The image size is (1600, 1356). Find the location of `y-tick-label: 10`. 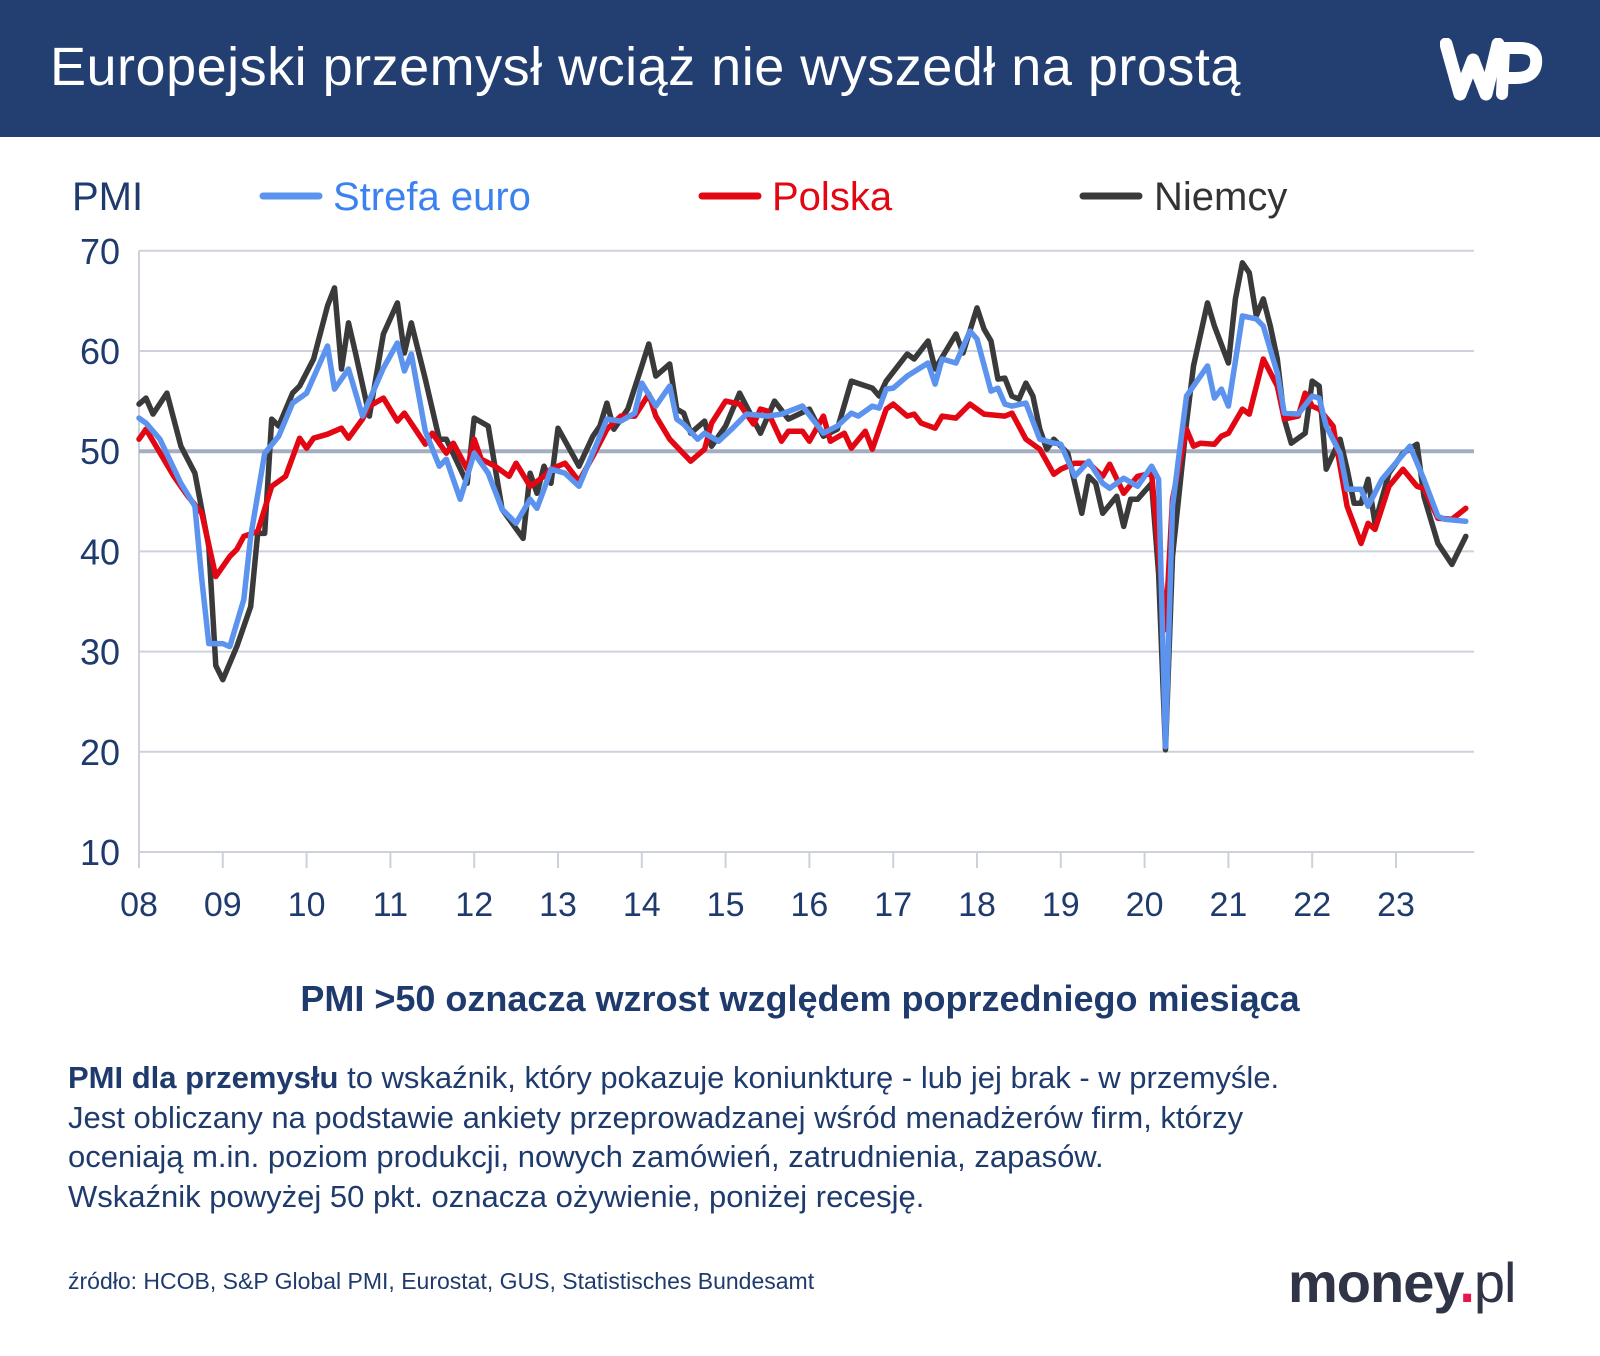

y-tick-label: 10 is located at coordinates (100, 852).